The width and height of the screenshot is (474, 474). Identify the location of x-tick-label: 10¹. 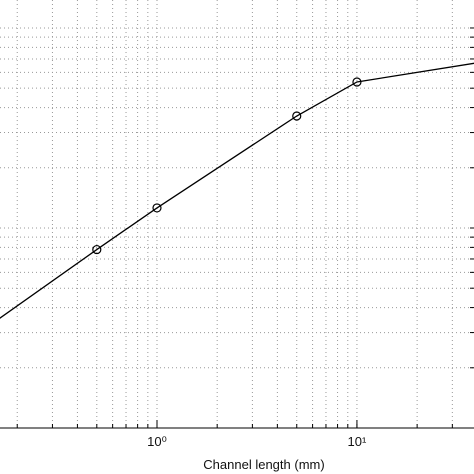
(357, 441).